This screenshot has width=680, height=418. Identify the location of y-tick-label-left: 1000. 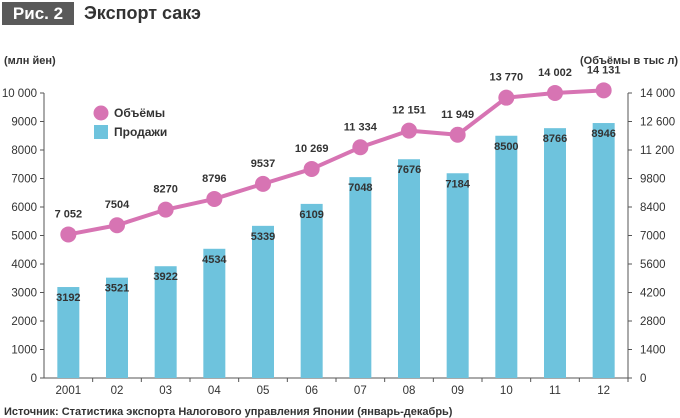
(24, 351).